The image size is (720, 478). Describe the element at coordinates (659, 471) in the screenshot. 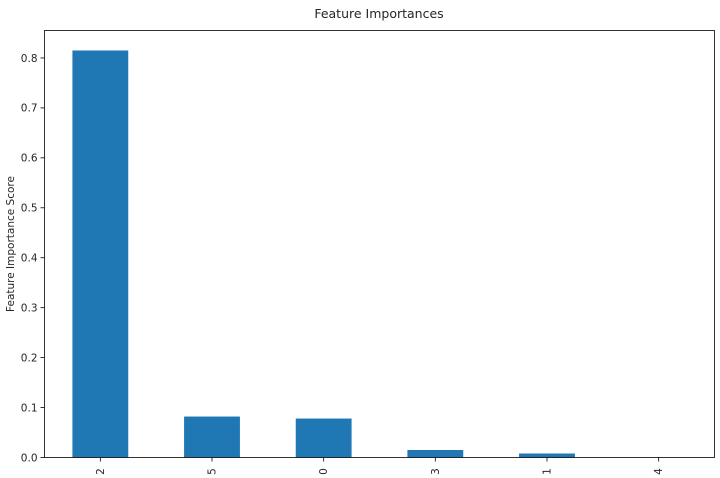

I see `x-tick-label: 4` at that location.